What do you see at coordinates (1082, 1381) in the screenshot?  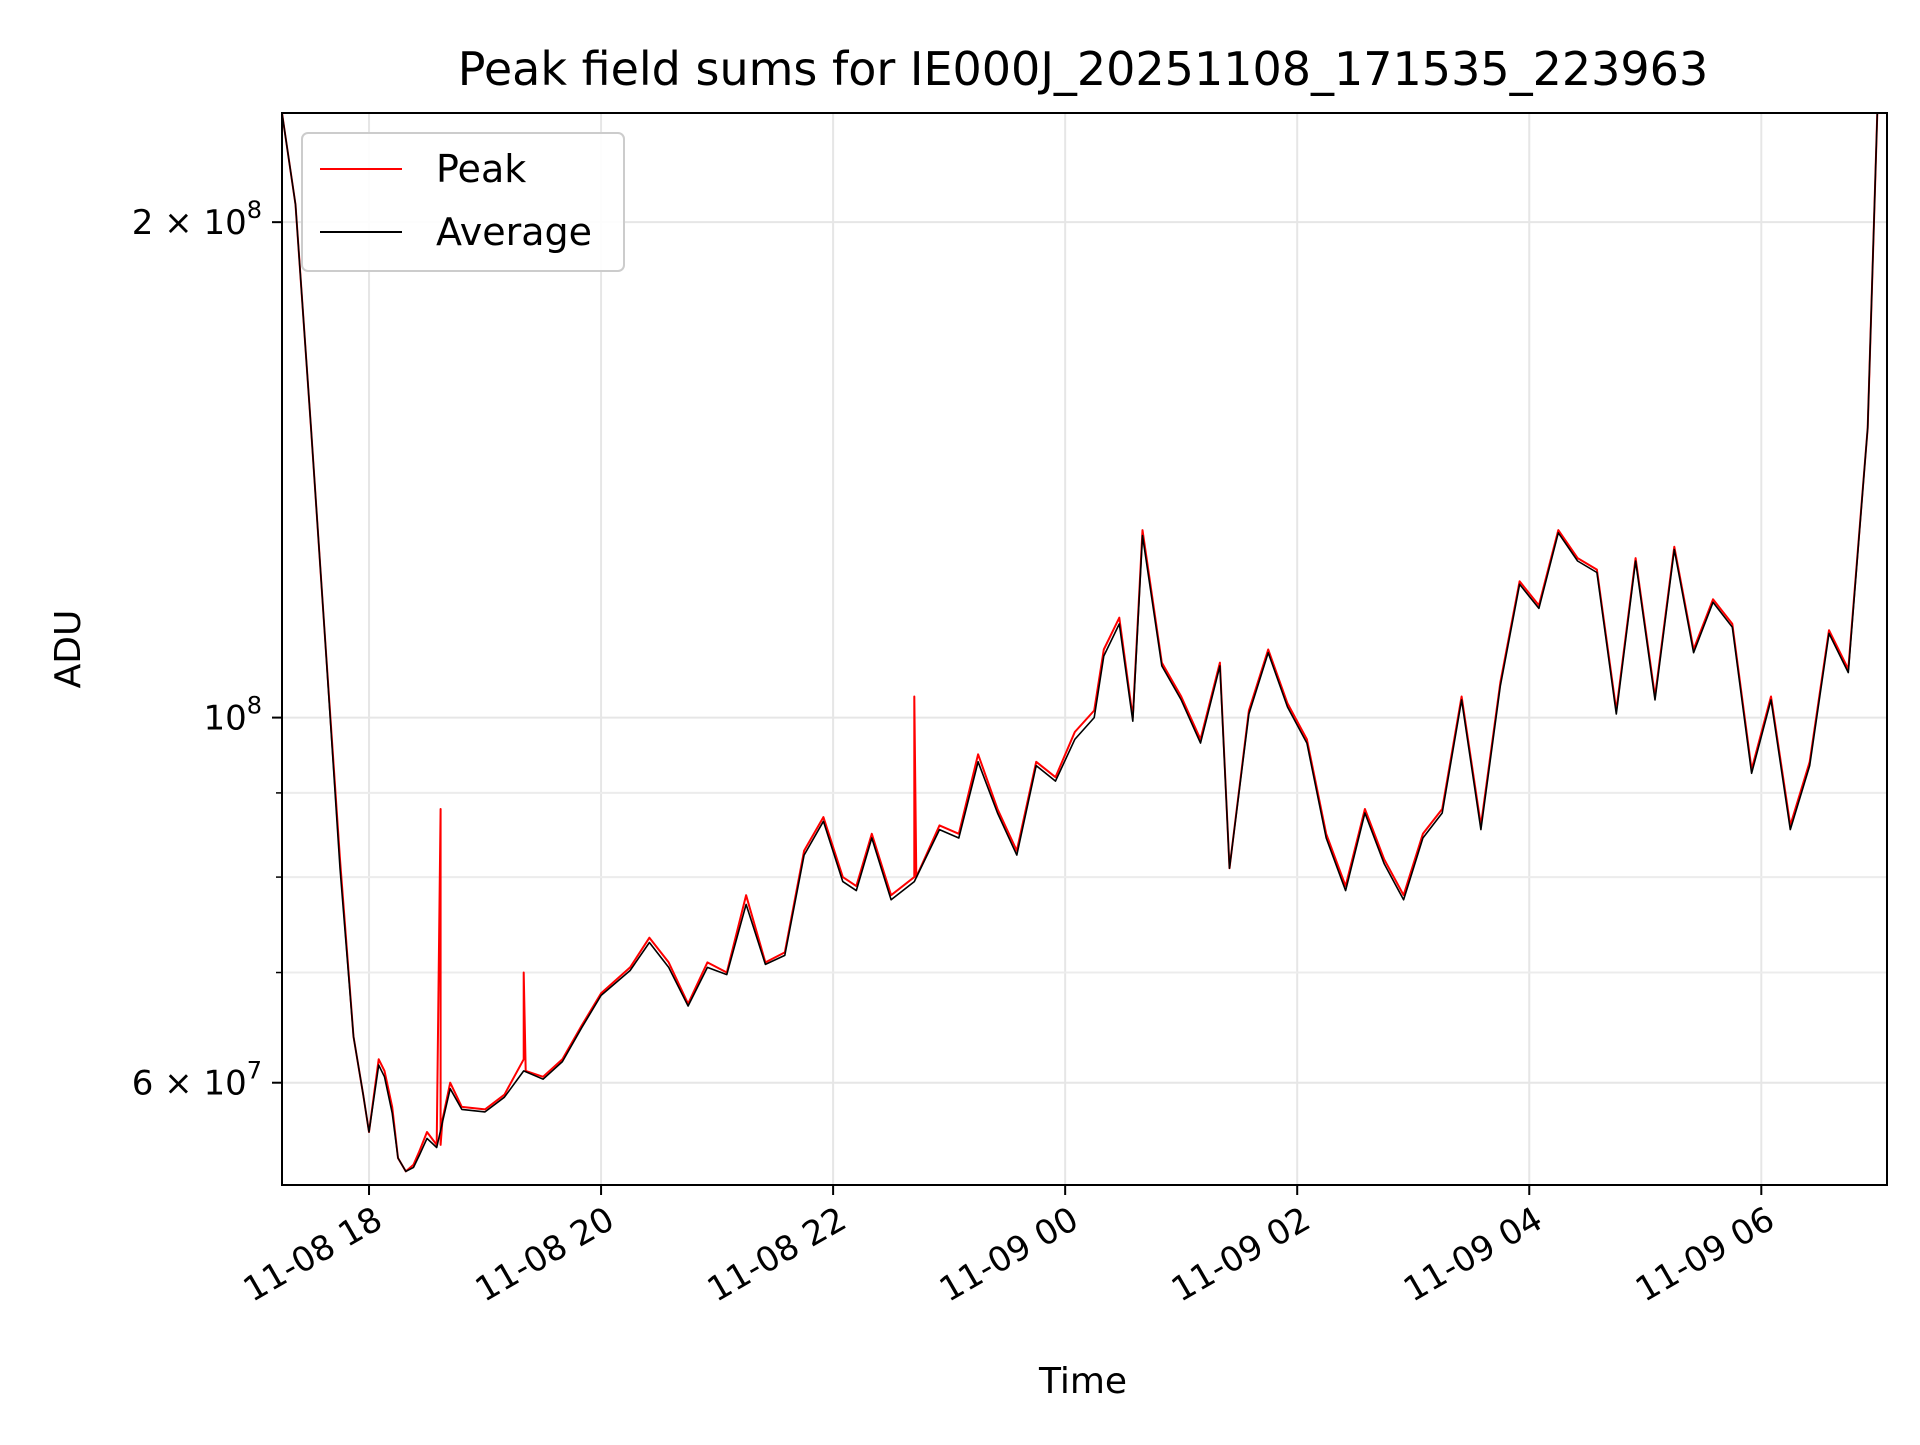 I see `x-axis-label: Time` at bounding box center [1082, 1381].